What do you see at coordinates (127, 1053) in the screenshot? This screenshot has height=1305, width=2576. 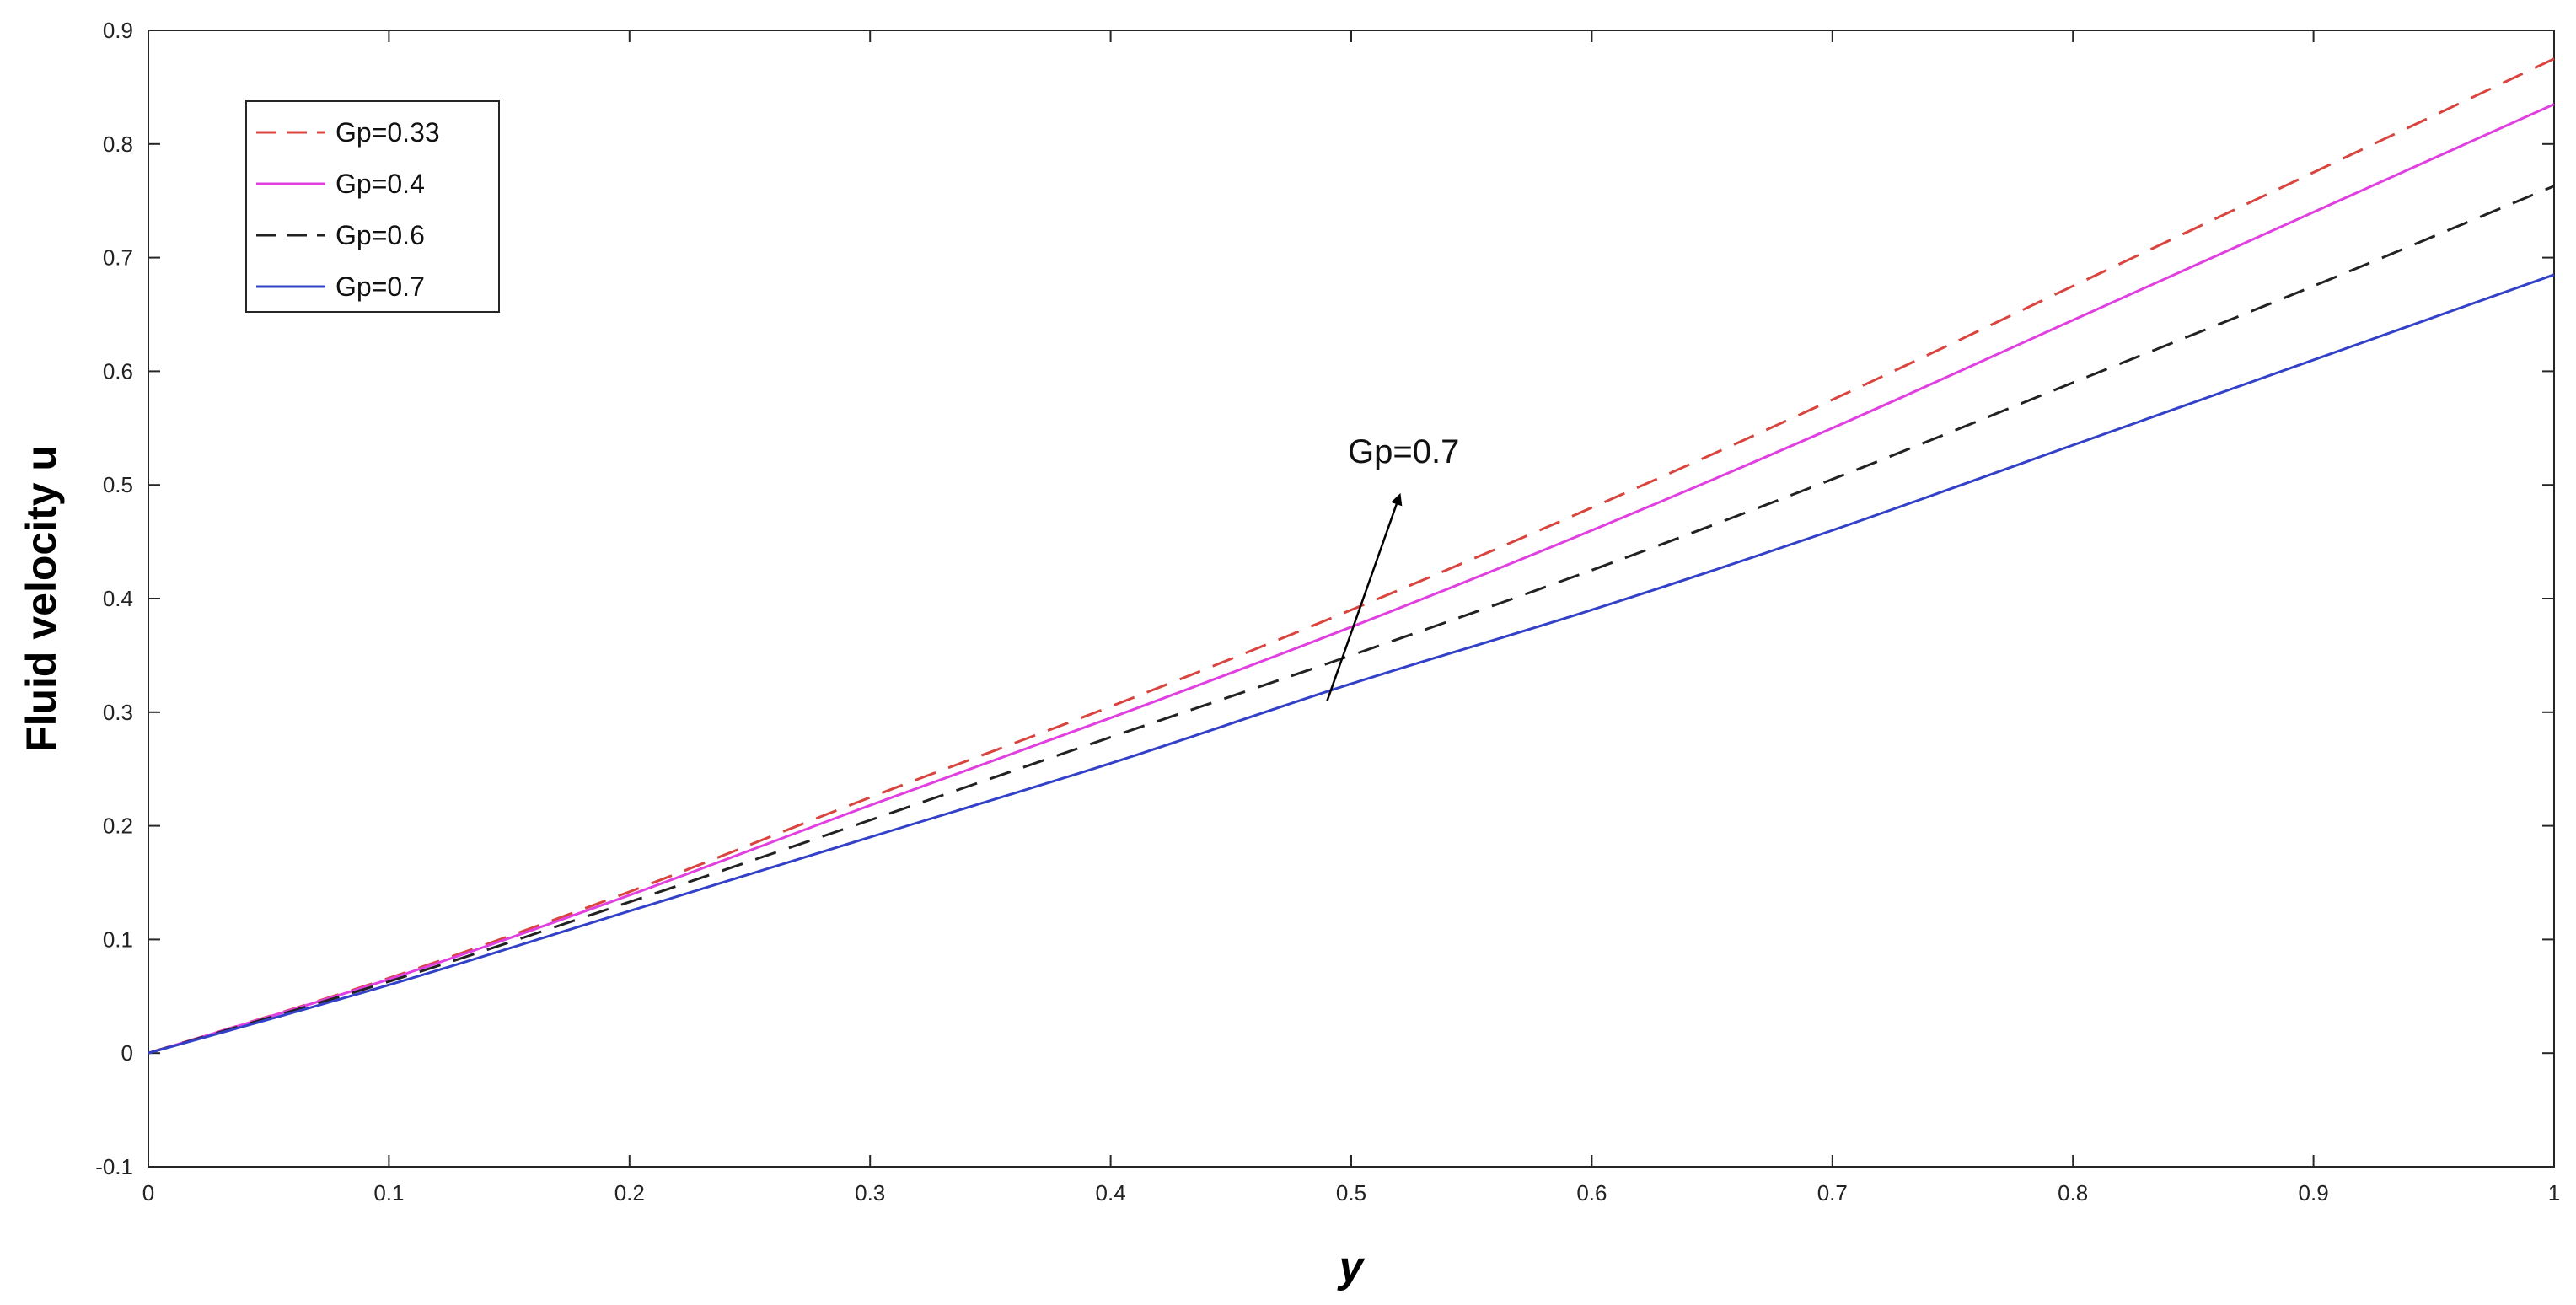 I see `y-tick-label: 0` at bounding box center [127, 1053].